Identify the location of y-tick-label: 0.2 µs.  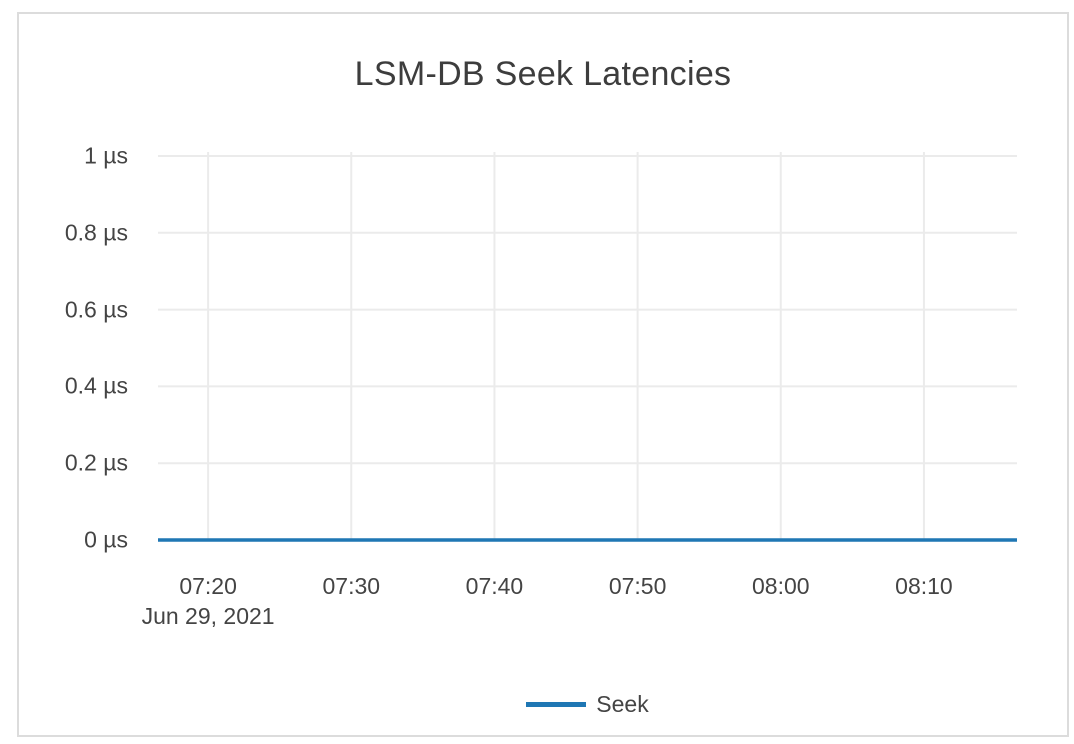
(96, 462).